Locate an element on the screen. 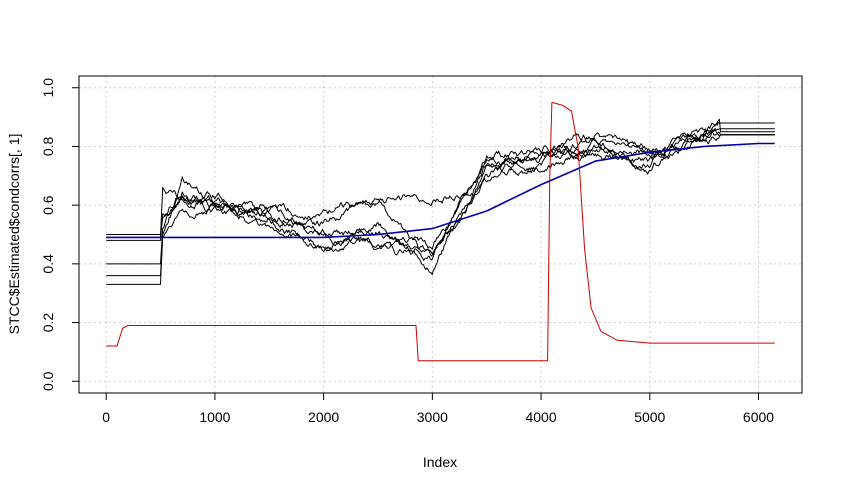  y-tick-label: 0.2 is located at coordinates (48, 323).